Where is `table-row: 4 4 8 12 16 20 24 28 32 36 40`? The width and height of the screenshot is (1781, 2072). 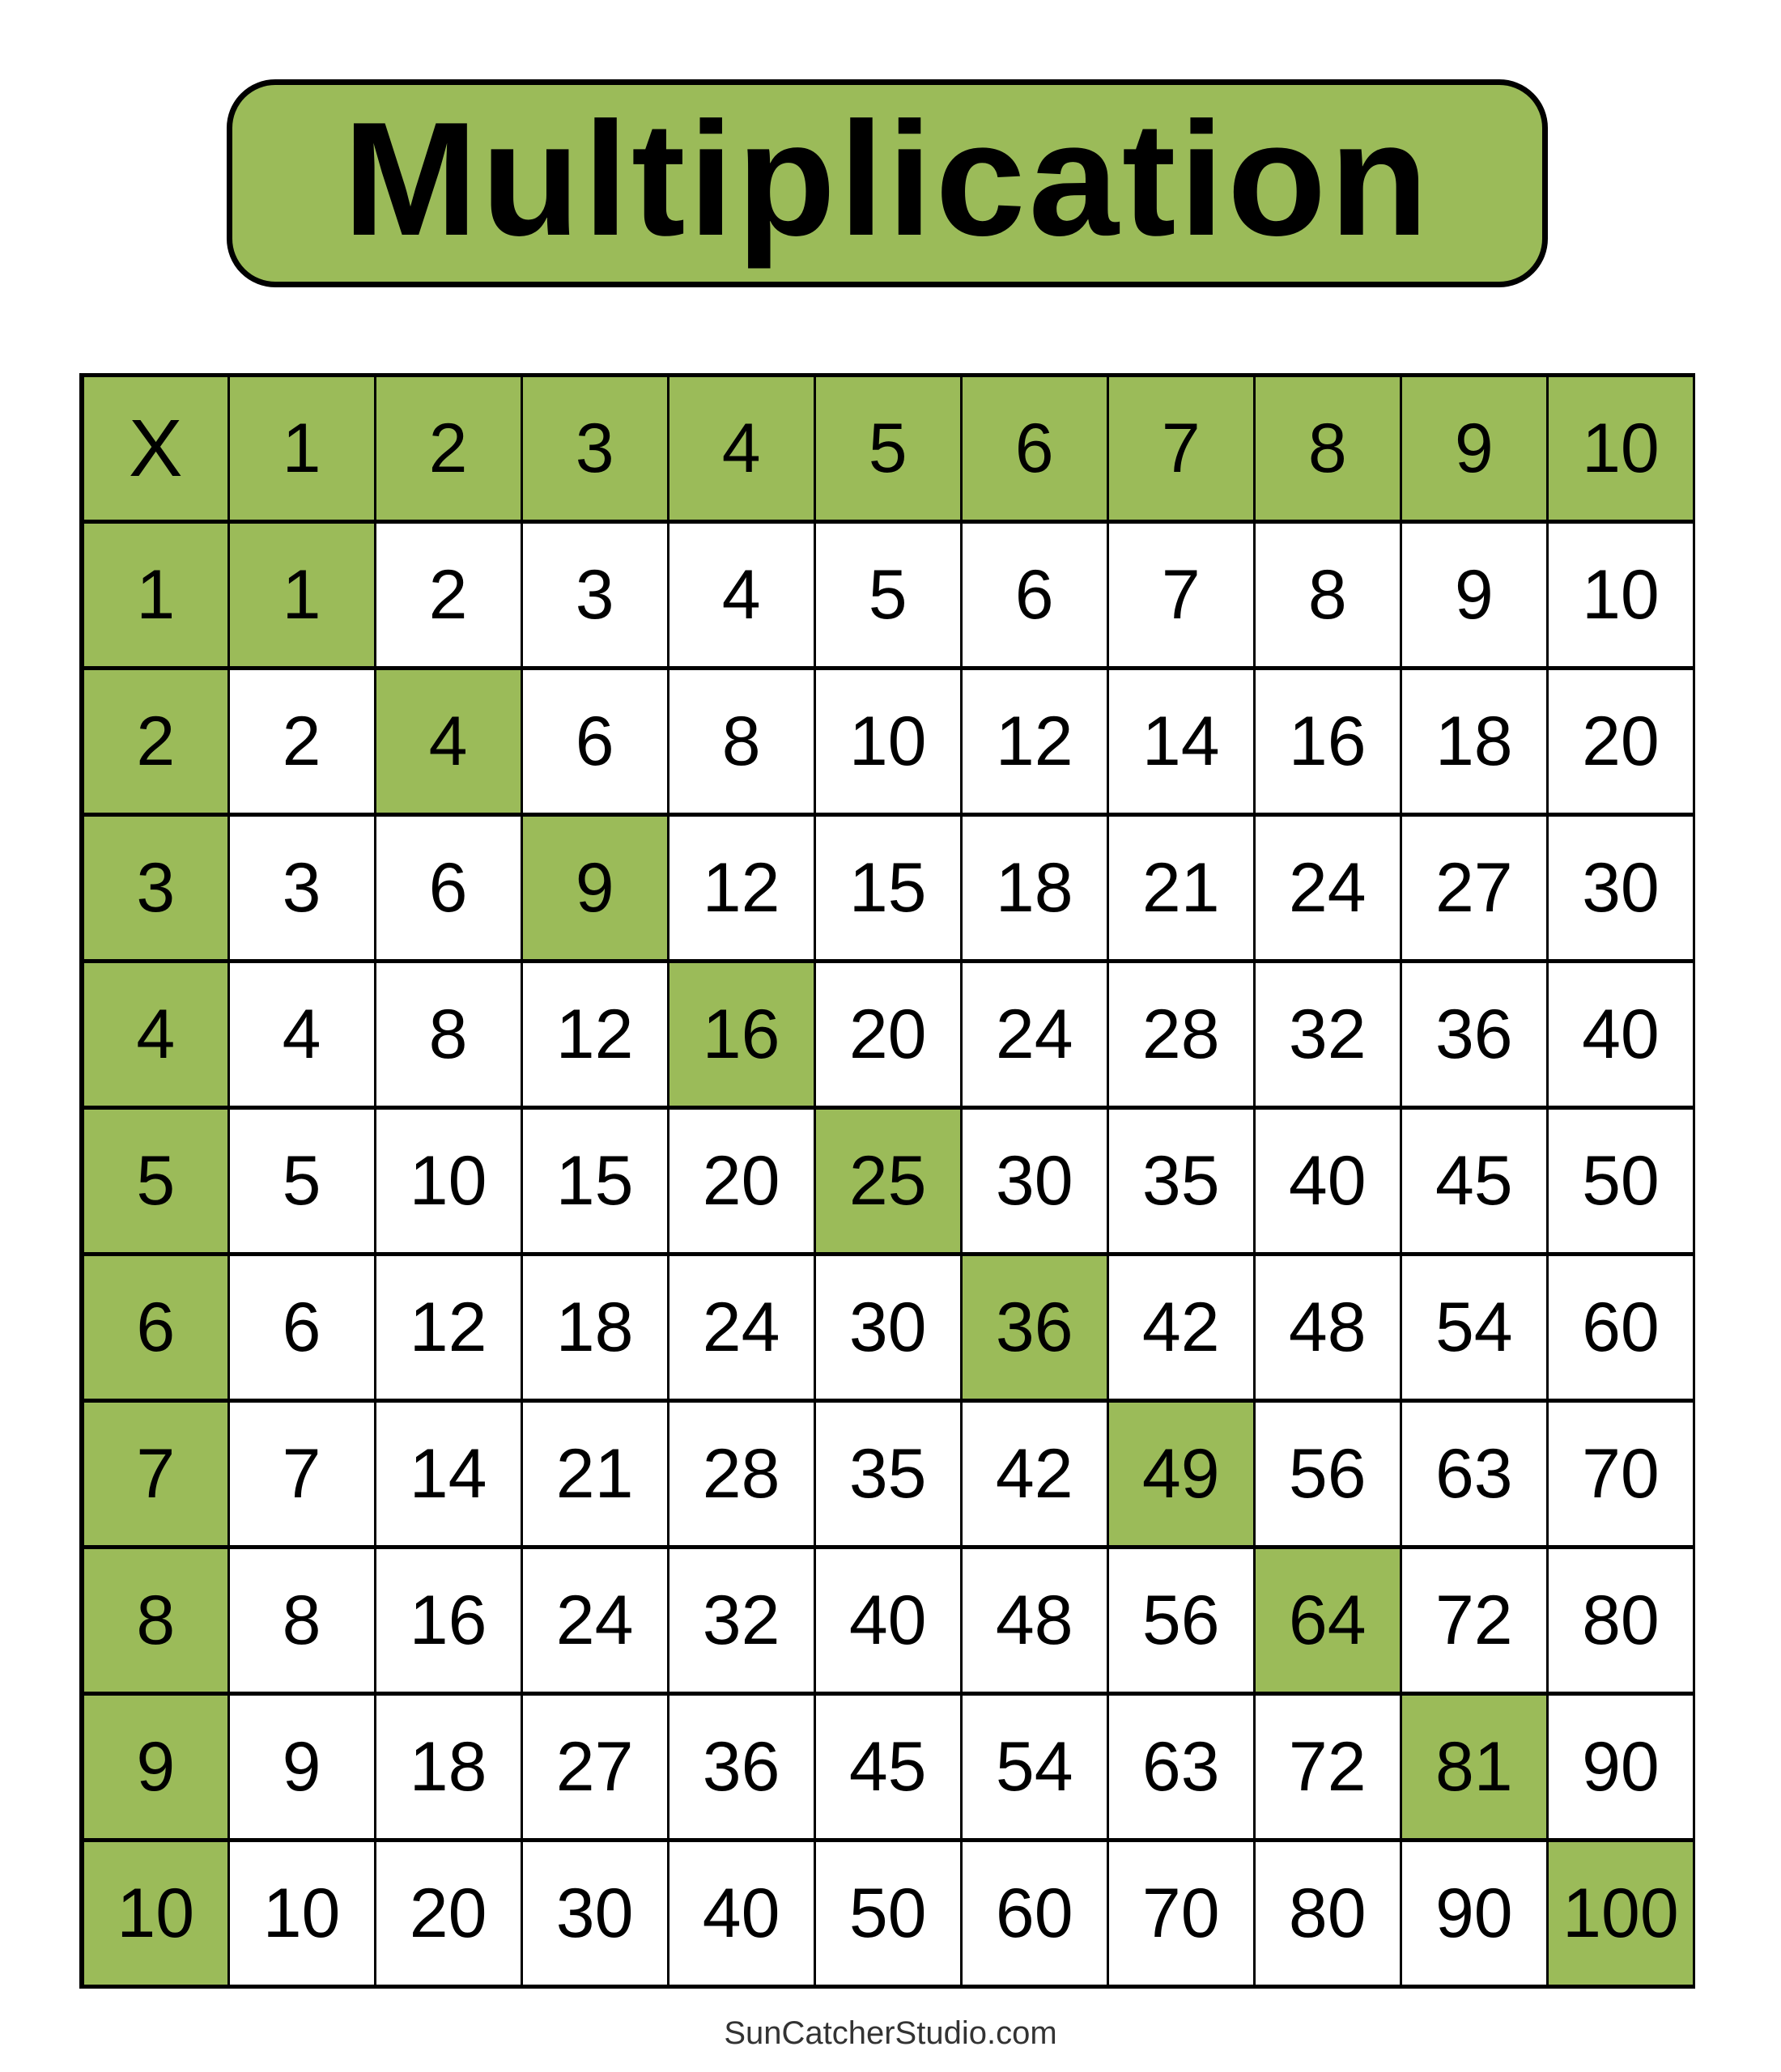
table-row: 4 4 8 12 16 20 24 28 32 36 40 is located at coordinates (888, 1034).